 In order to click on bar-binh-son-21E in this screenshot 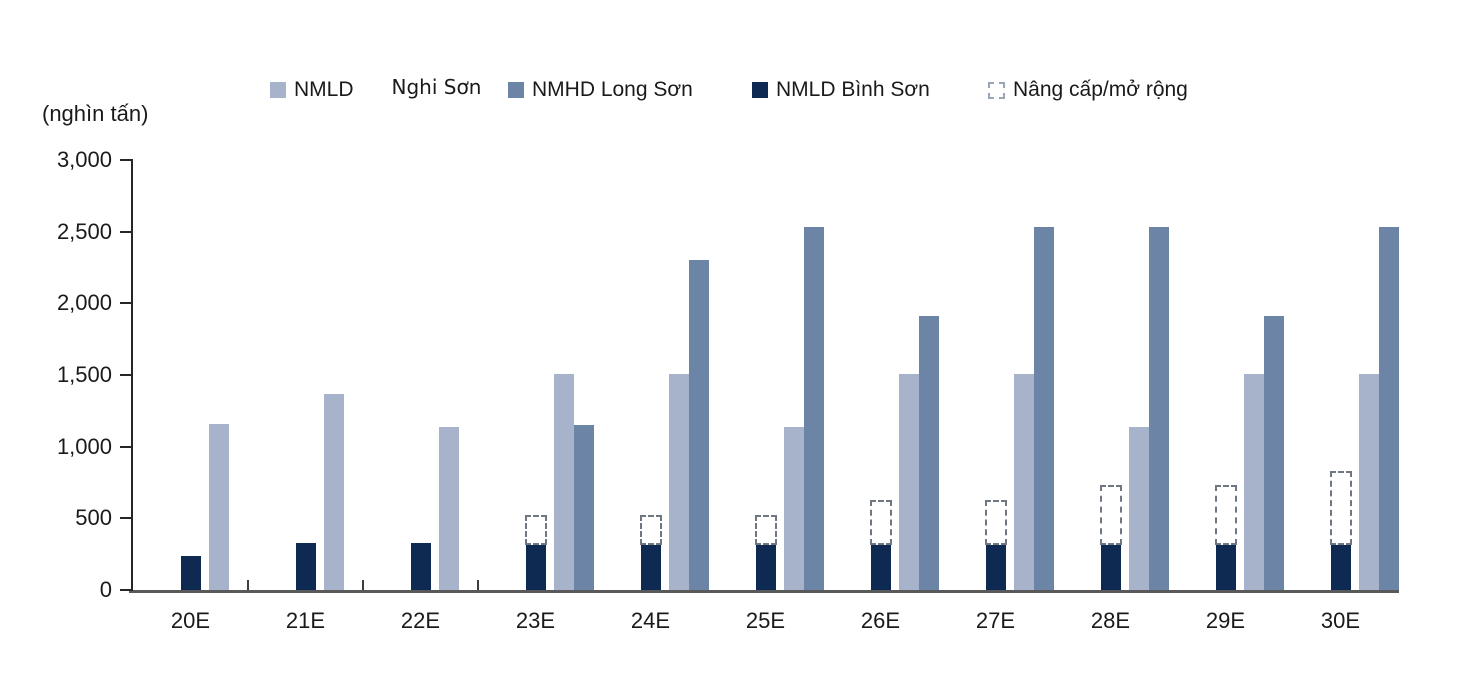, I will do `click(306, 566)`.